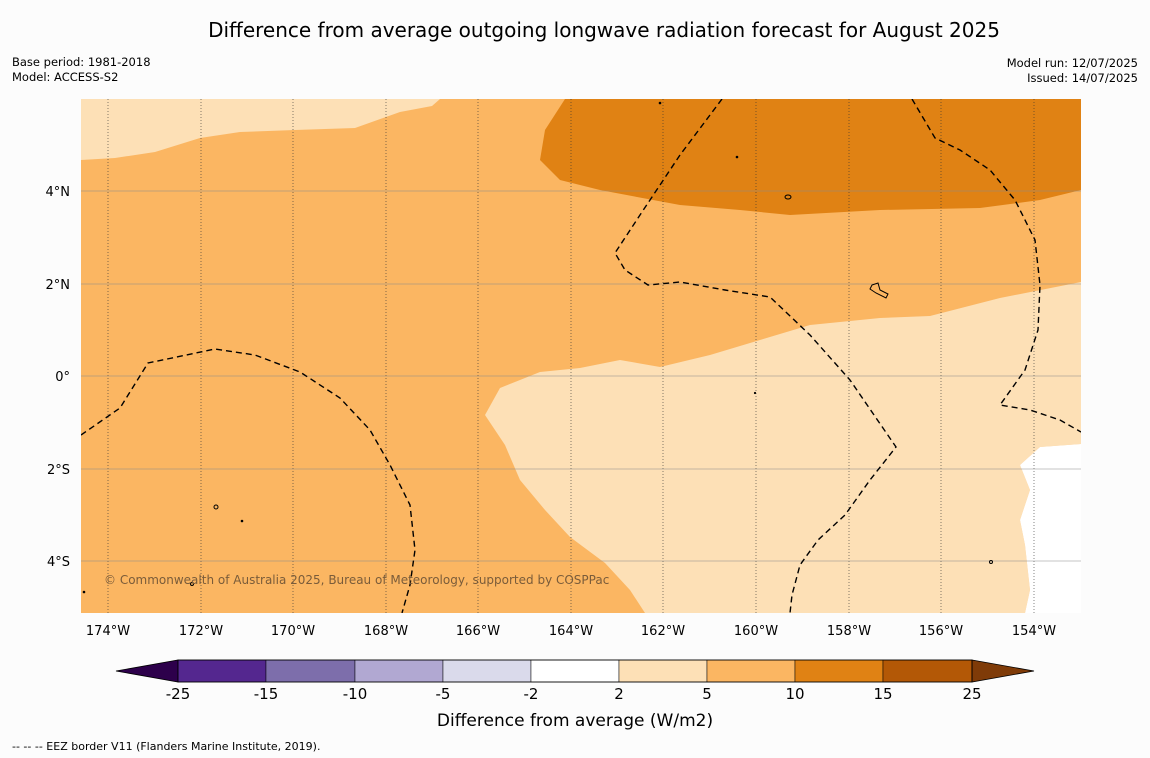  What do you see at coordinates (386, 631) in the screenshot?
I see `lon-tick-label: 168°W` at bounding box center [386, 631].